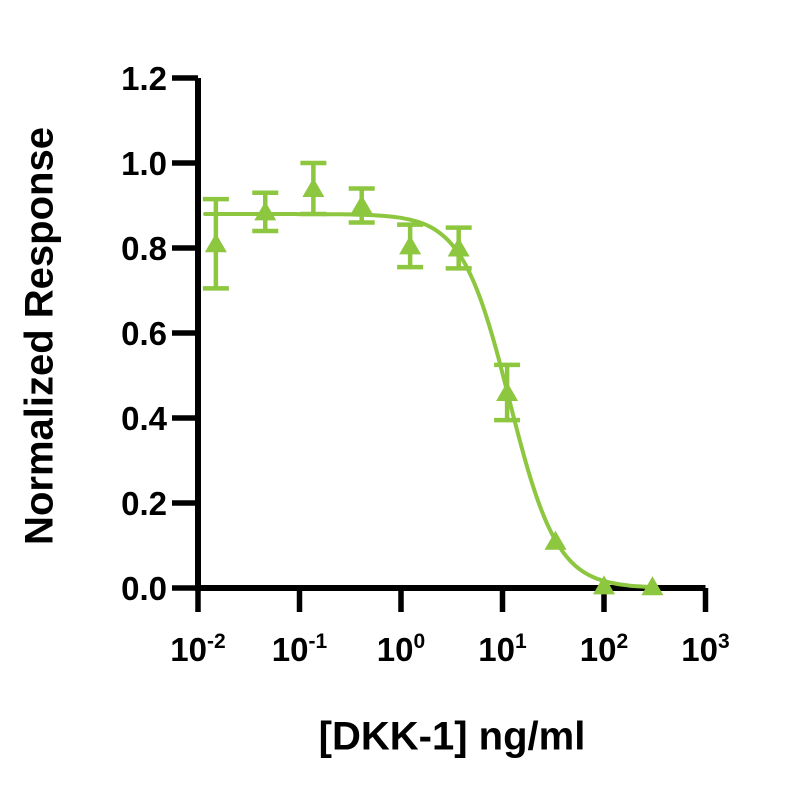 The width and height of the screenshot is (800, 800). What do you see at coordinates (452, 736) in the screenshot?
I see `x-axis-title: [DKK-1] ng/ml` at bounding box center [452, 736].